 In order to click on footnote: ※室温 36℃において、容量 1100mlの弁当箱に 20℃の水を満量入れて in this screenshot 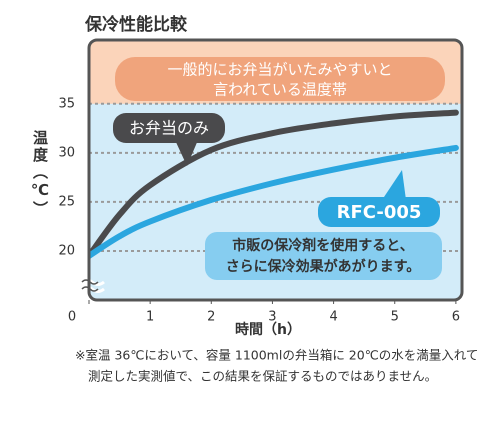, I will do `click(276, 355)`.